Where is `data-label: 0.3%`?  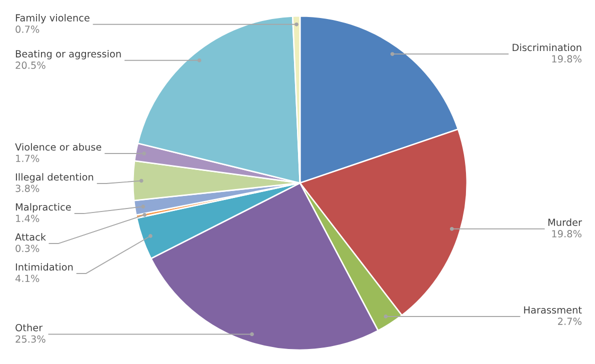
data-label: 0.3% is located at coordinates (28, 248).